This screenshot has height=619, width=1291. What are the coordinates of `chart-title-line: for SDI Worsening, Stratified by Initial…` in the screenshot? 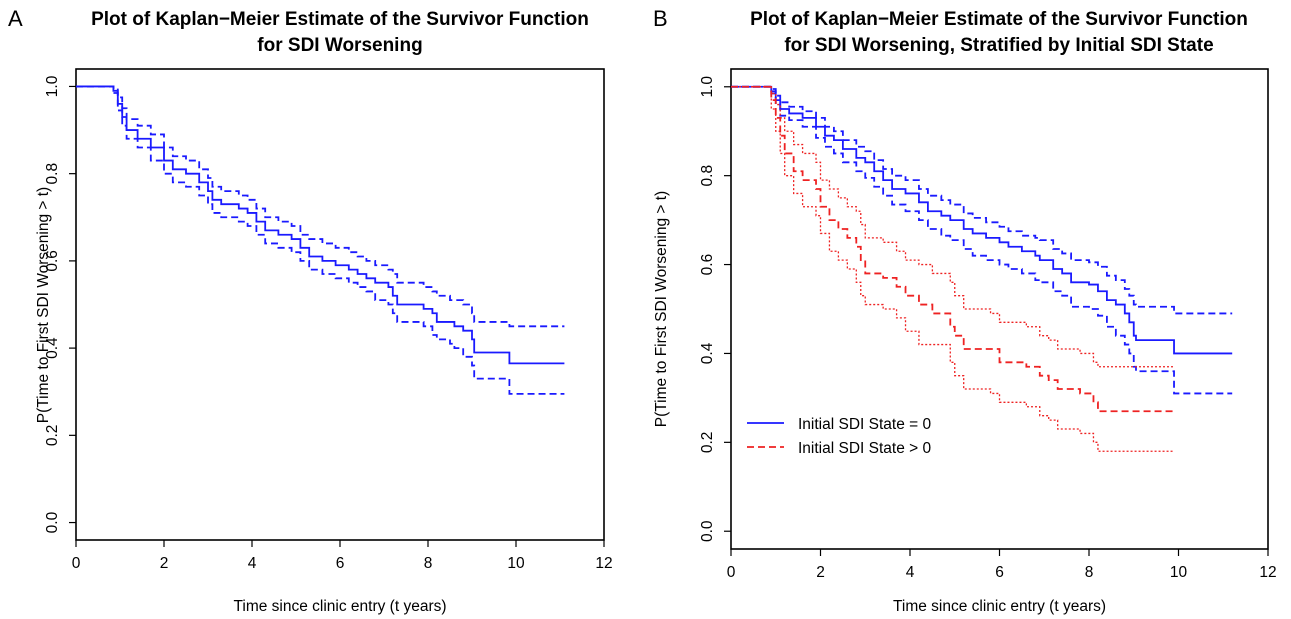 It's located at (998, 45).